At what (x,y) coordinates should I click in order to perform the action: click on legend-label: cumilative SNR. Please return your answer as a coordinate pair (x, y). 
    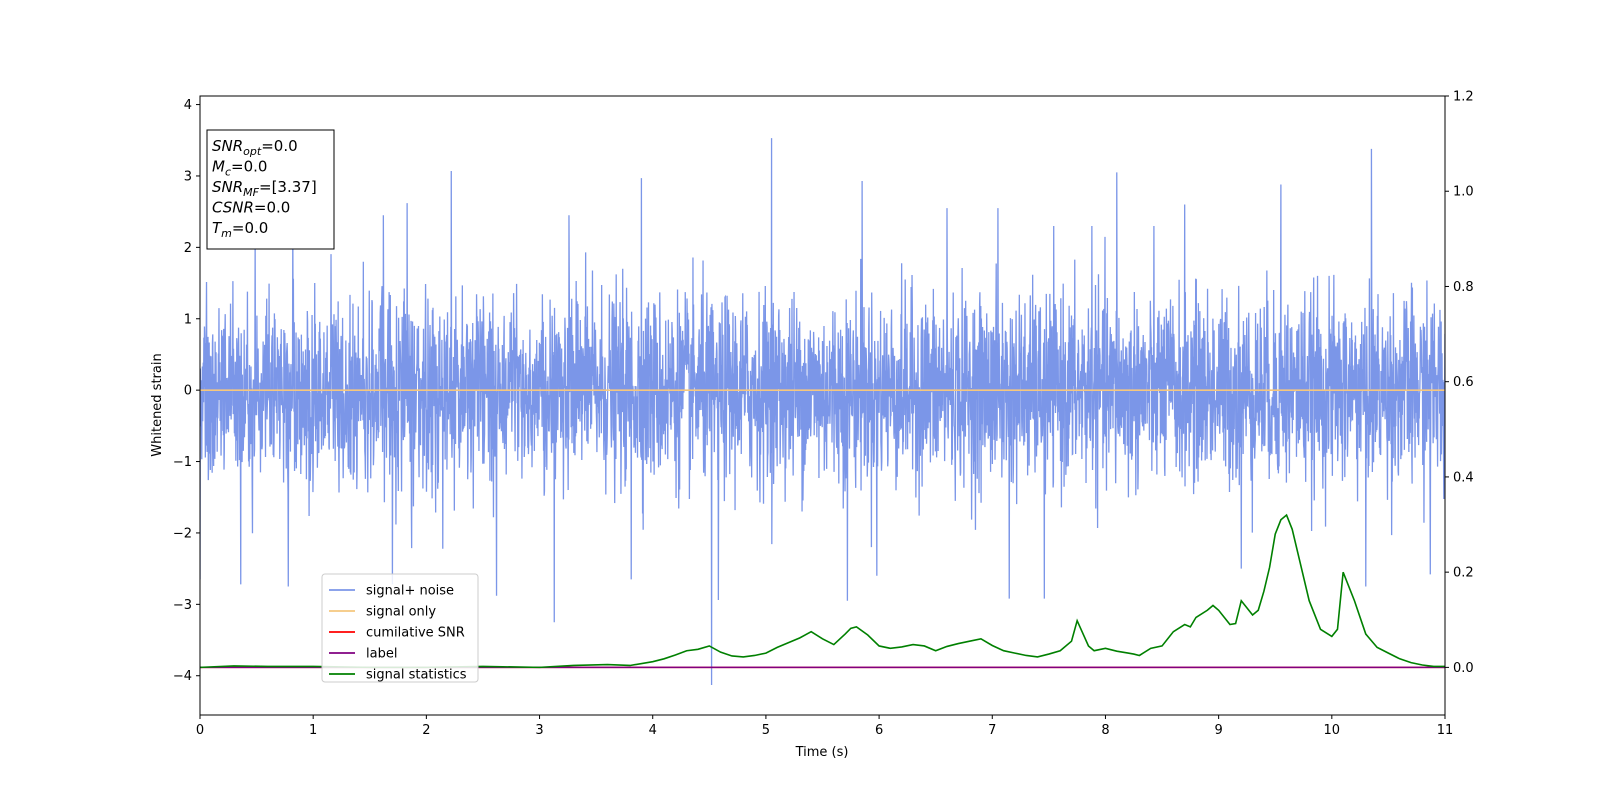
    Looking at the image, I should click on (415, 633).